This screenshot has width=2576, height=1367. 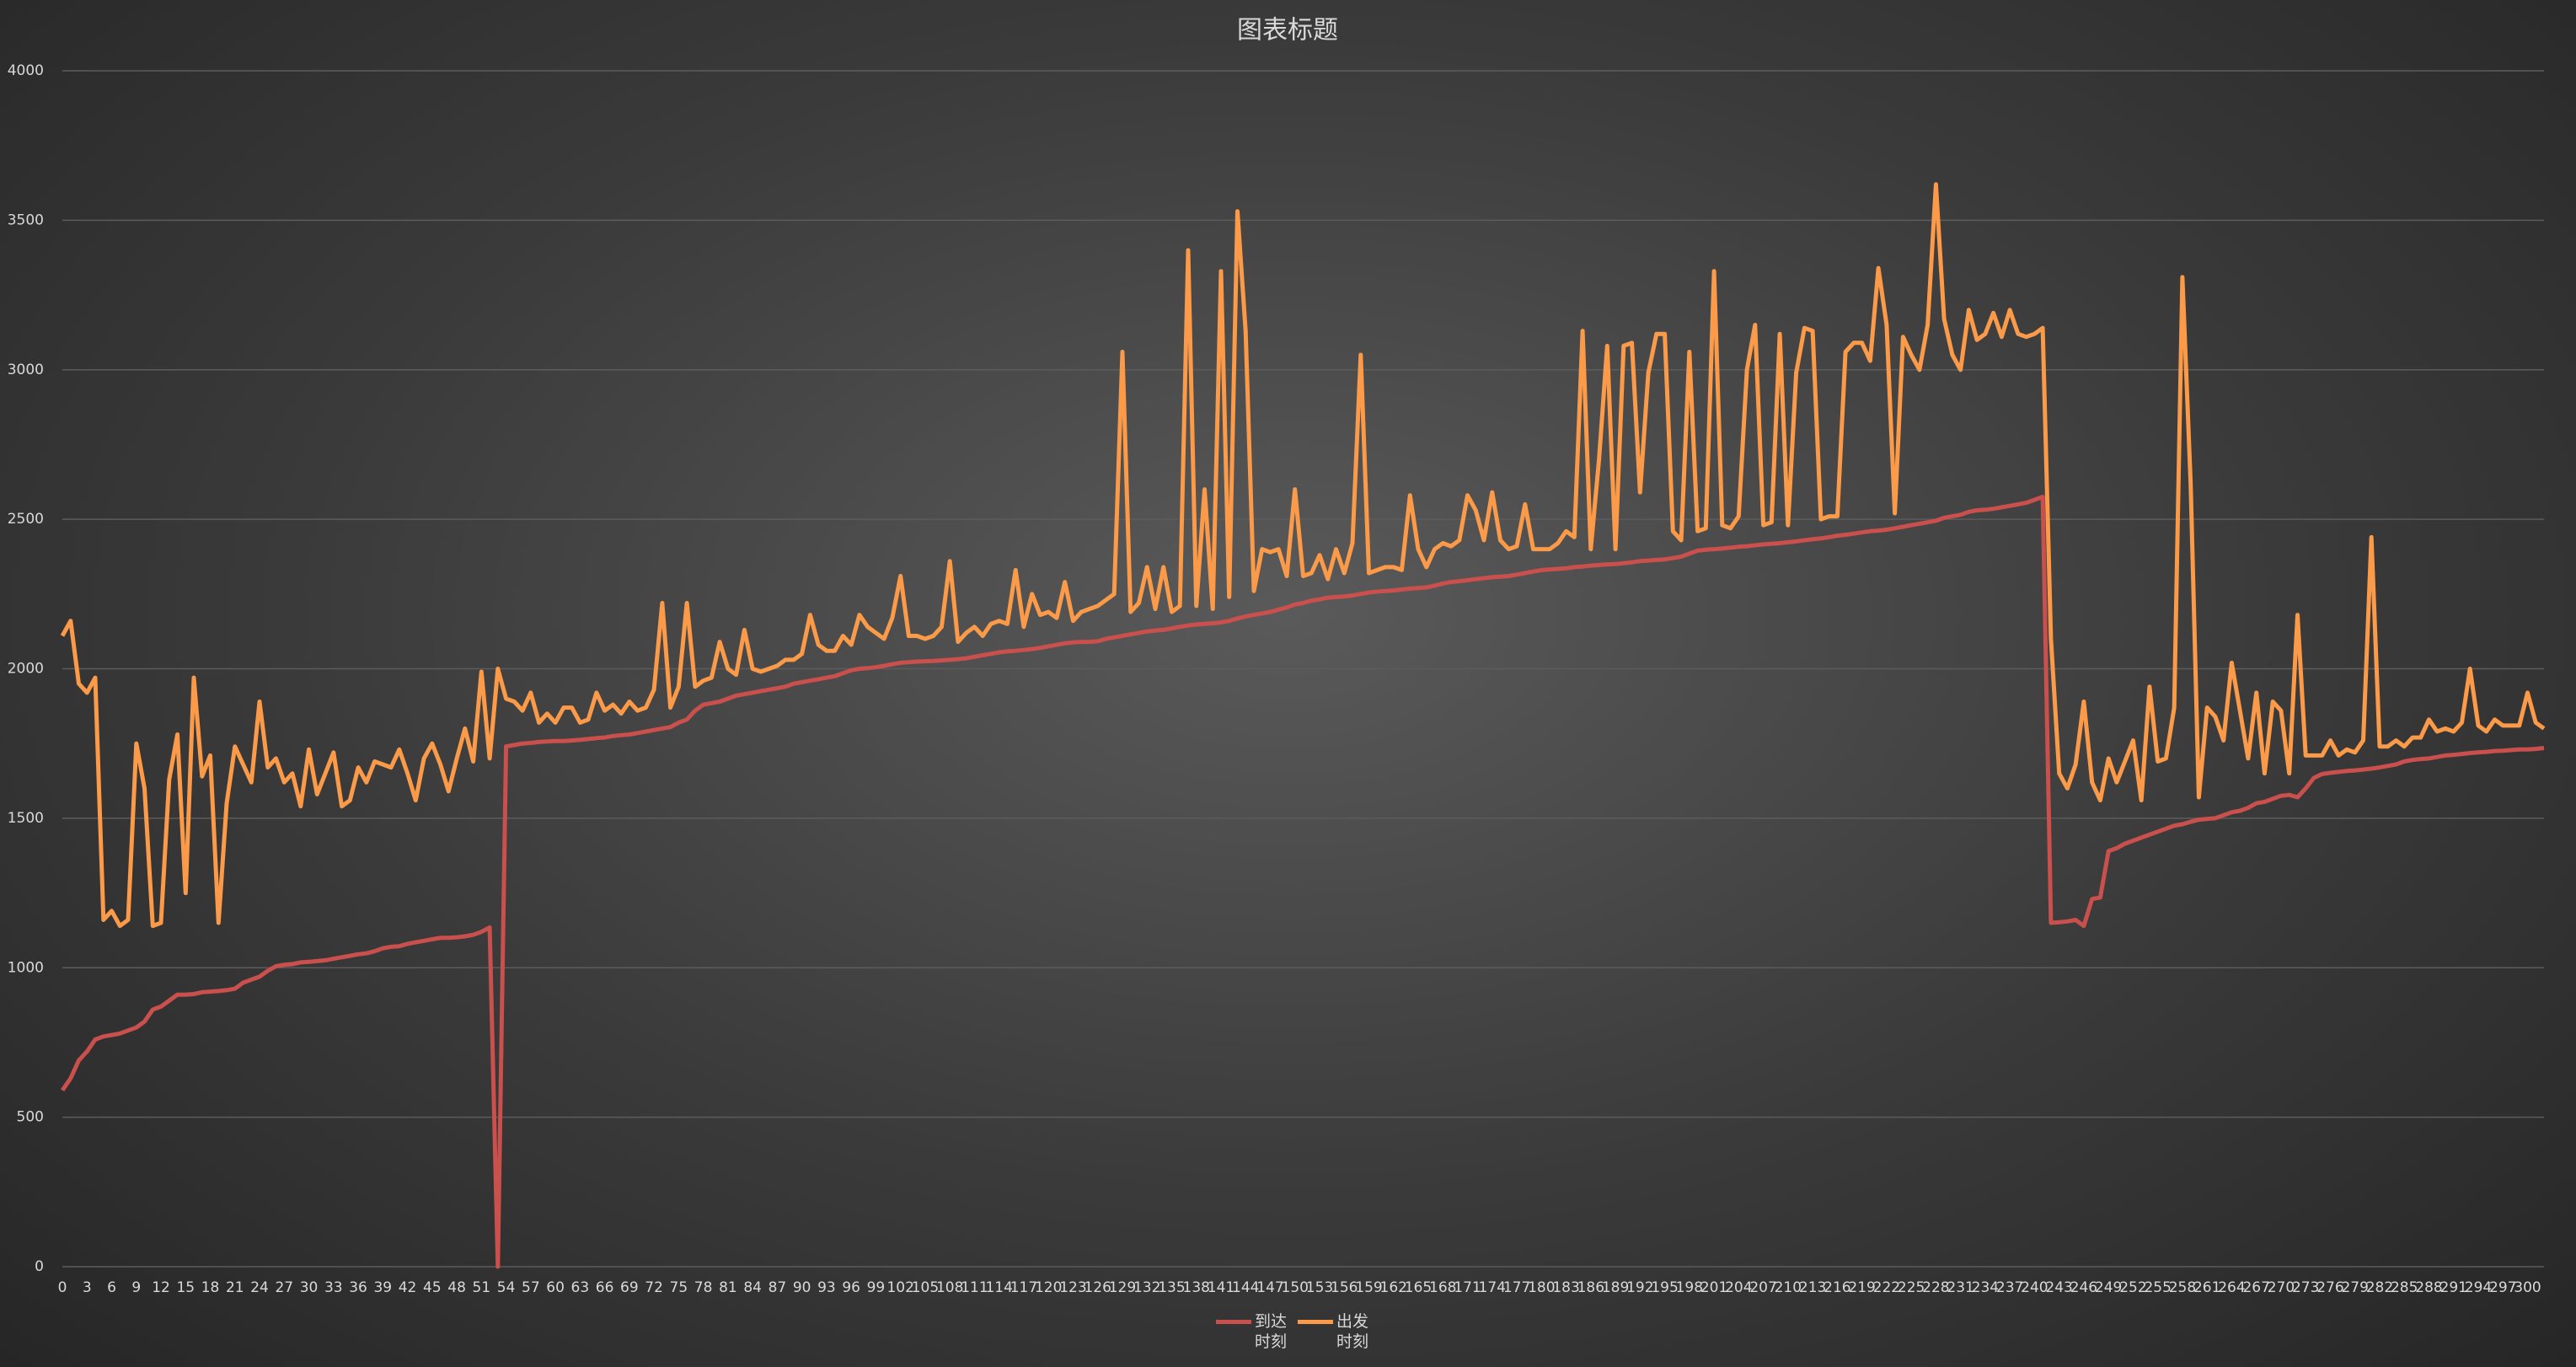 I want to click on legend-item: 到达时刻, so click(x=1252, y=1331).